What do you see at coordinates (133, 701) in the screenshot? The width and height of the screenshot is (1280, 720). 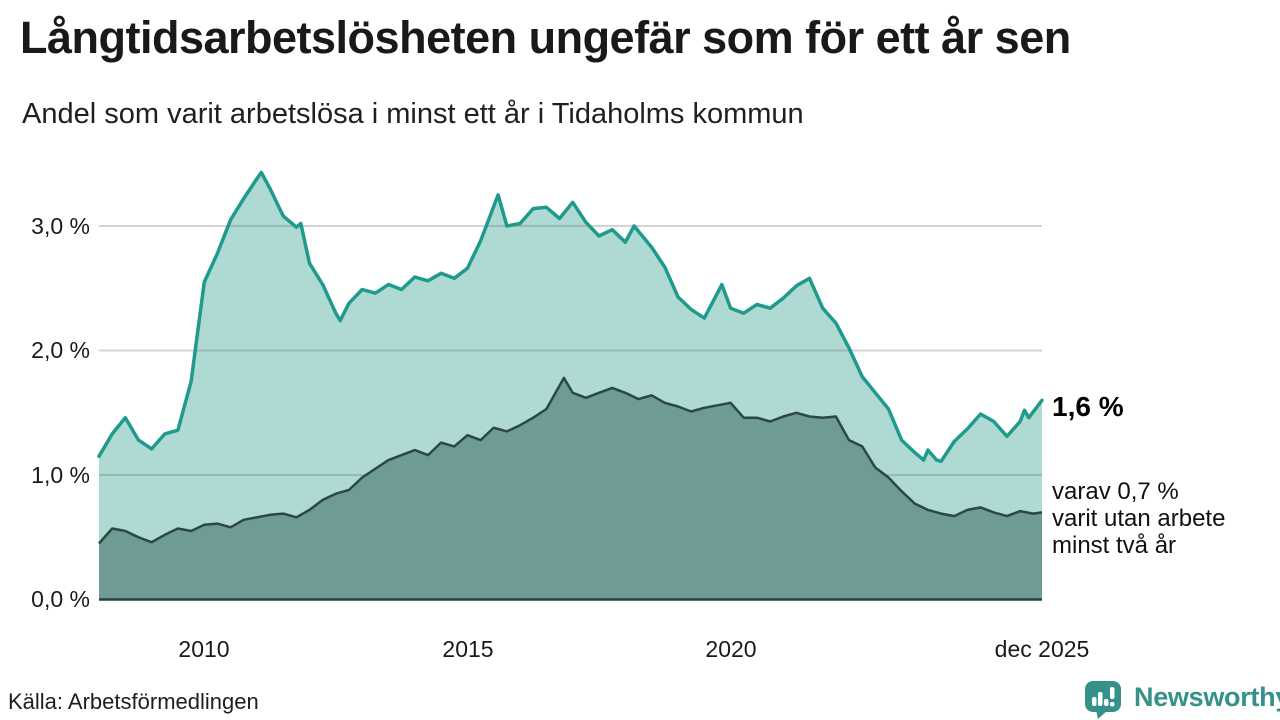 I see `source-credit: Källa: Arbetsförmedlingen` at bounding box center [133, 701].